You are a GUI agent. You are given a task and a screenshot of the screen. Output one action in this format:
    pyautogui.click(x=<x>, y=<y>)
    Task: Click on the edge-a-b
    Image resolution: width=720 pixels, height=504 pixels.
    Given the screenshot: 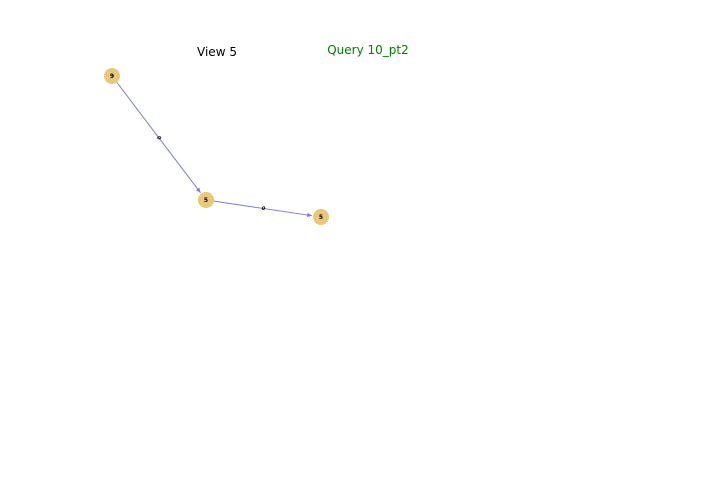 What is the action you would take?
    pyautogui.click(x=158, y=138)
    